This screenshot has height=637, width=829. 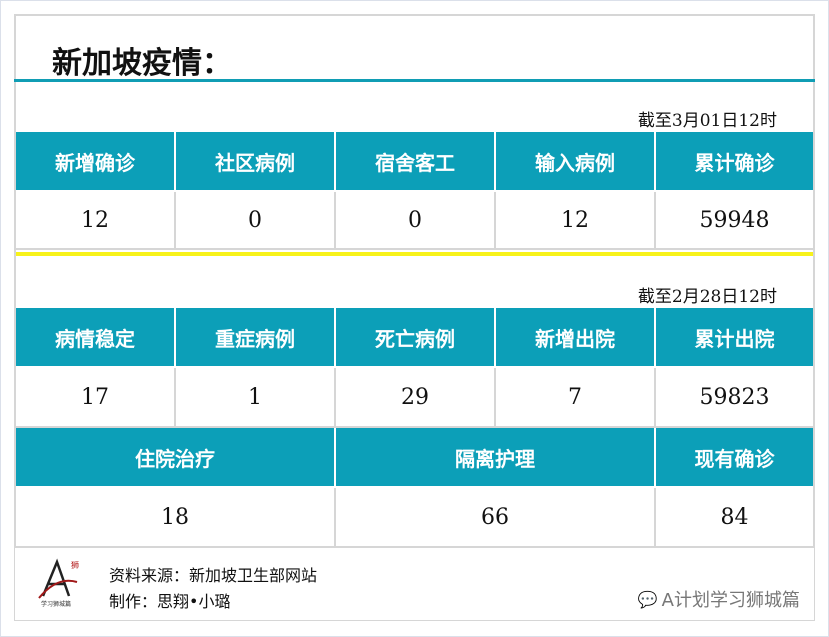 I want to click on value-cell: 18, so click(x=176, y=517).